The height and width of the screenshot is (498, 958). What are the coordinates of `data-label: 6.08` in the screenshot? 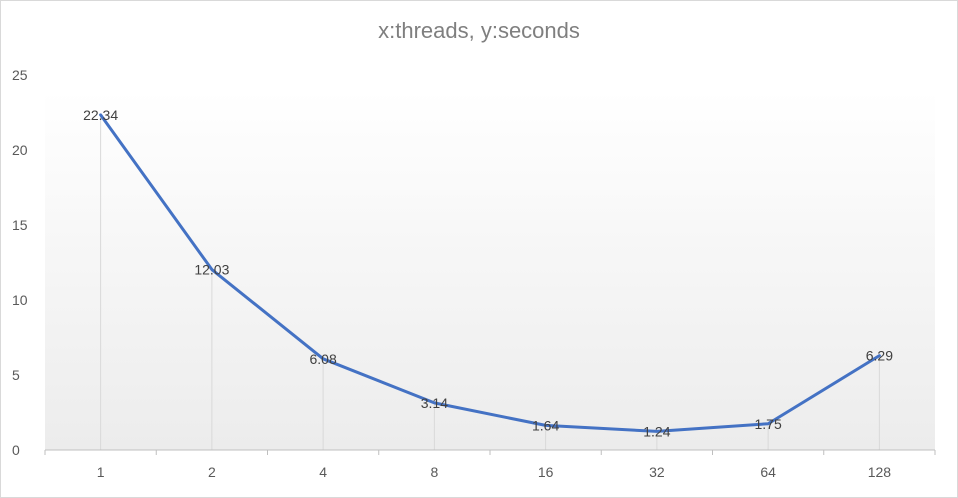 It's located at (323, 359).